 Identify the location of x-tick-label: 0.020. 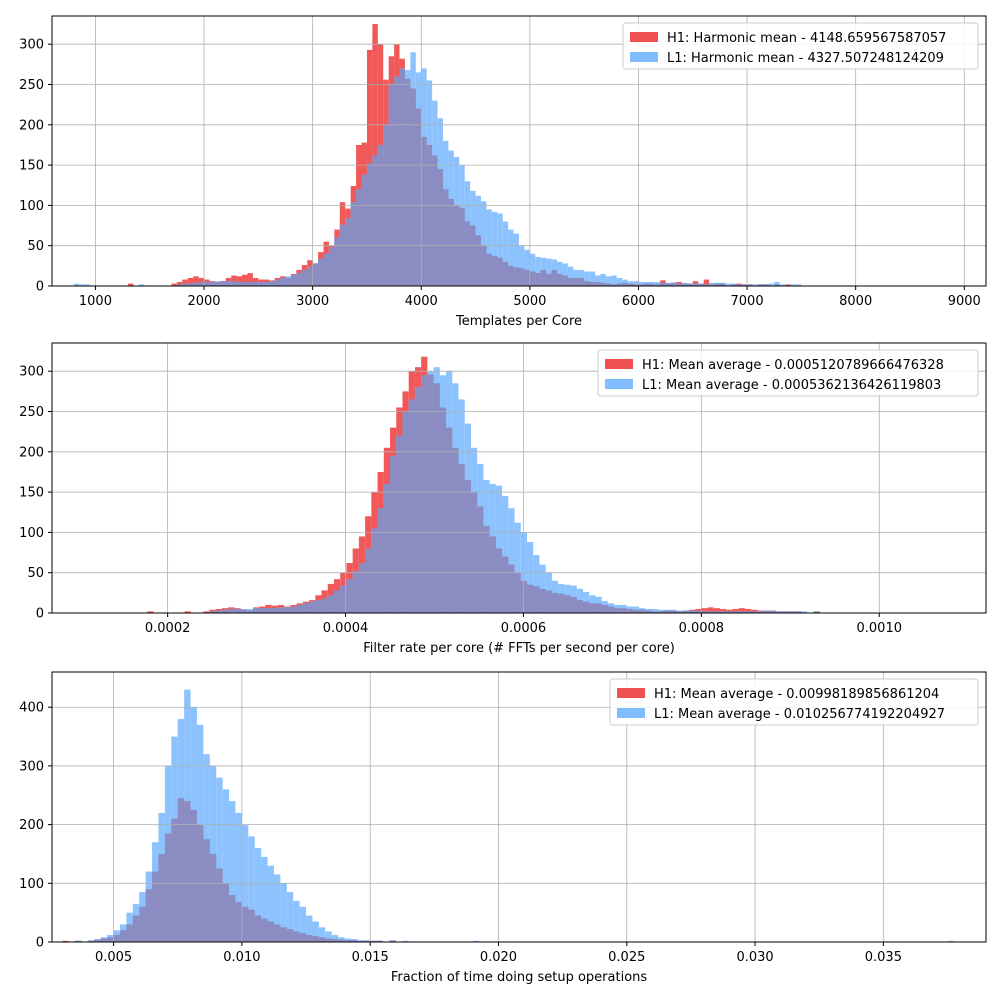
(498, 957).